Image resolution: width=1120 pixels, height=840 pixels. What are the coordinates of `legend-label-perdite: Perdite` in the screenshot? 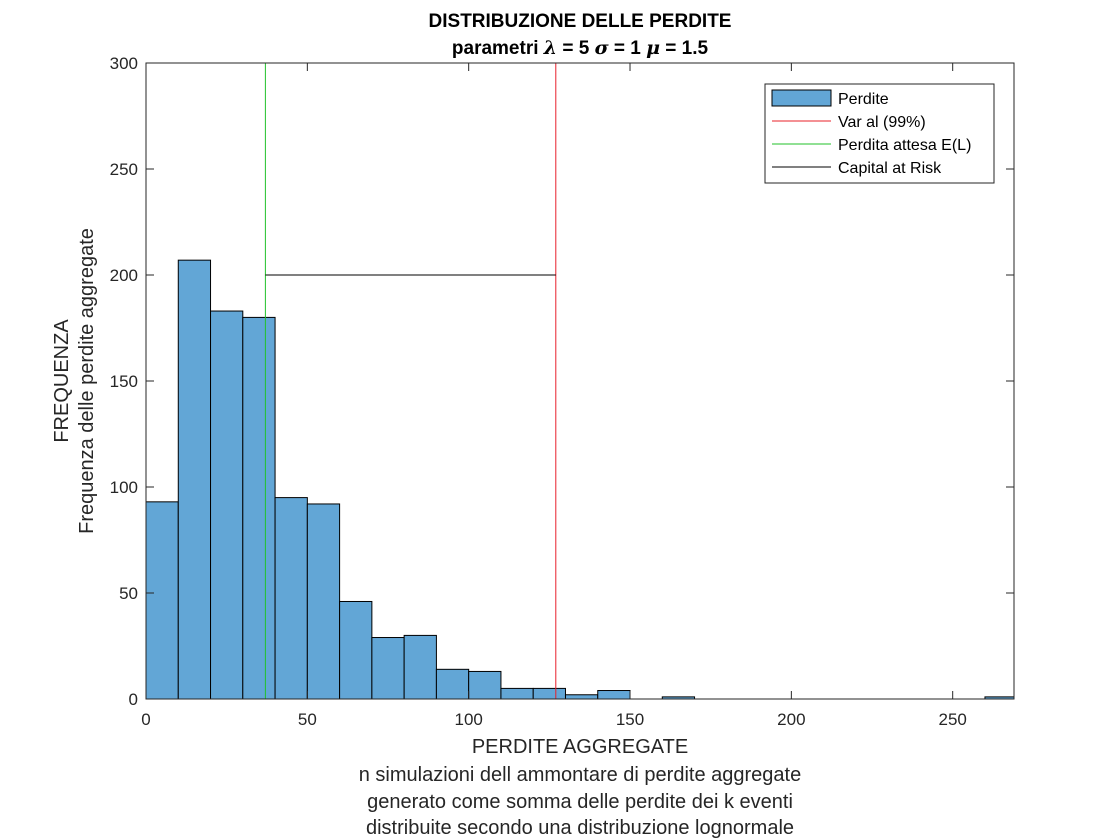 It's located at (863, 99).